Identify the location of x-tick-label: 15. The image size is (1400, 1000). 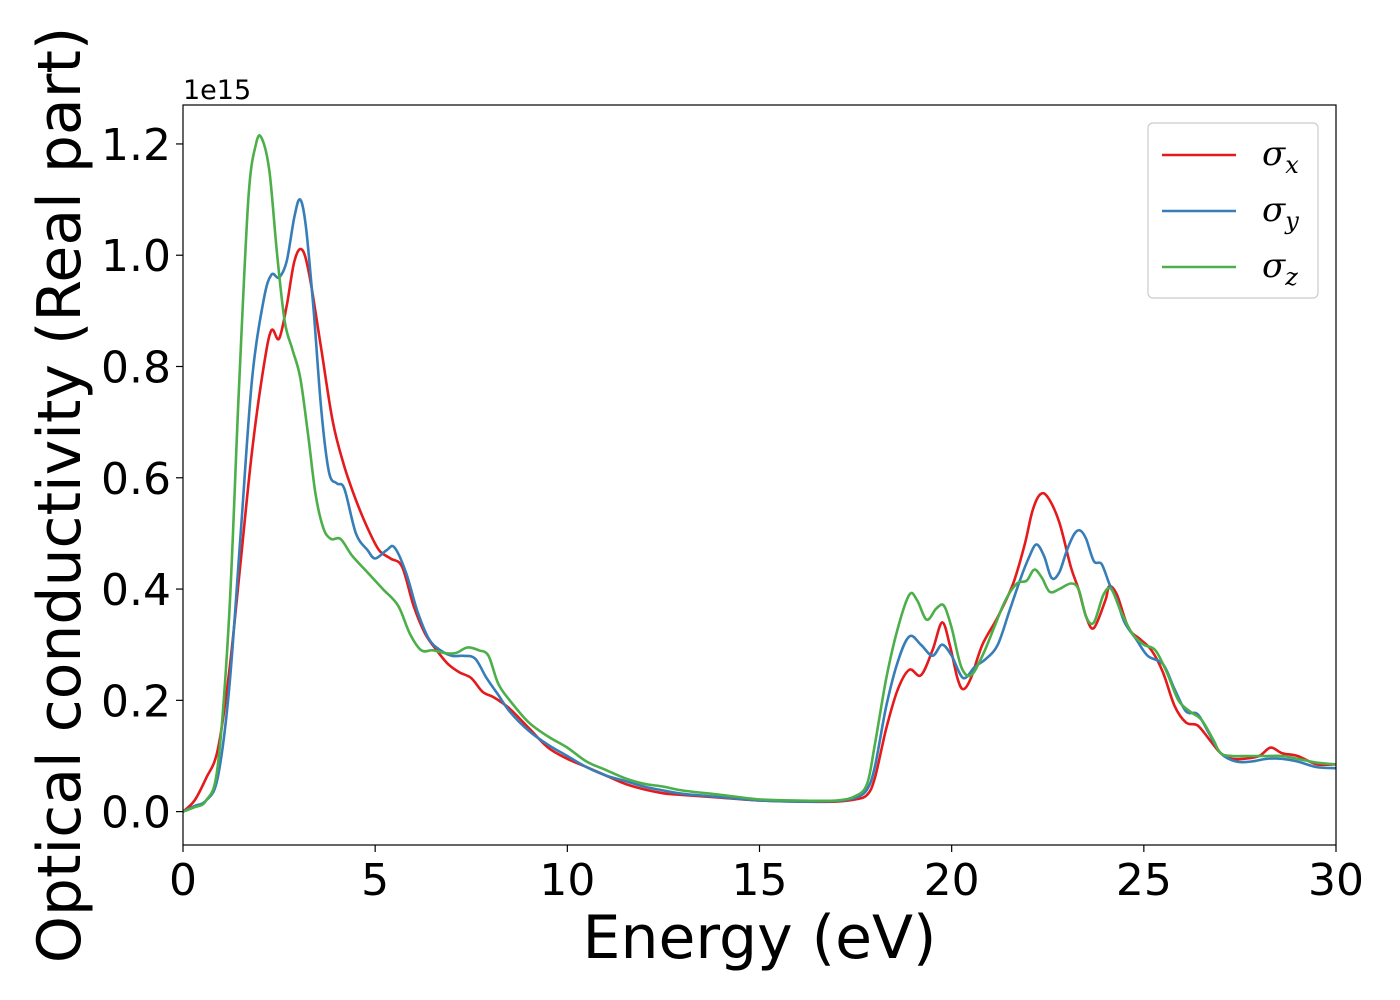
(760, 880).